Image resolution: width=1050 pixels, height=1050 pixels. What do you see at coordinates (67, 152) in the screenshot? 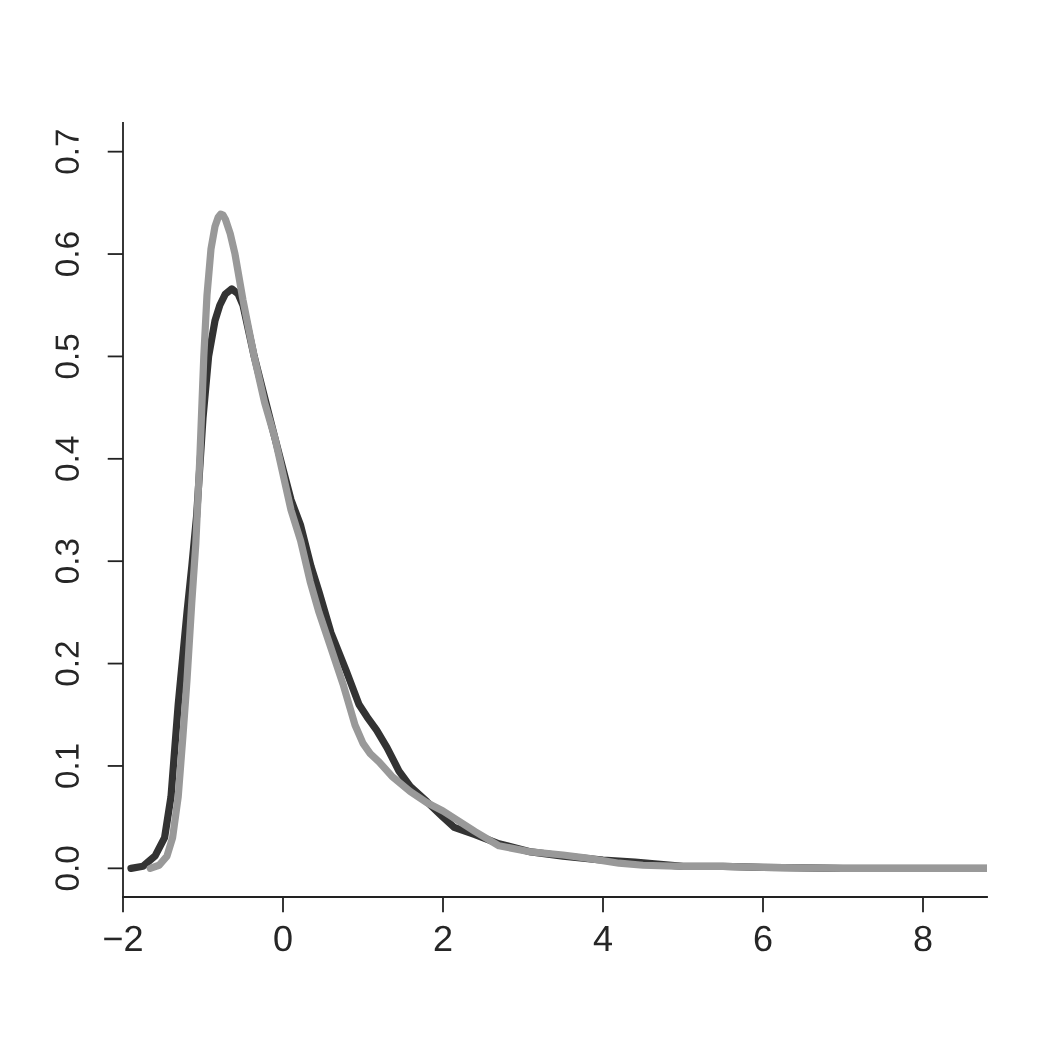
I see `y-tick-label: 0.7` at bounding box center [67, 152].